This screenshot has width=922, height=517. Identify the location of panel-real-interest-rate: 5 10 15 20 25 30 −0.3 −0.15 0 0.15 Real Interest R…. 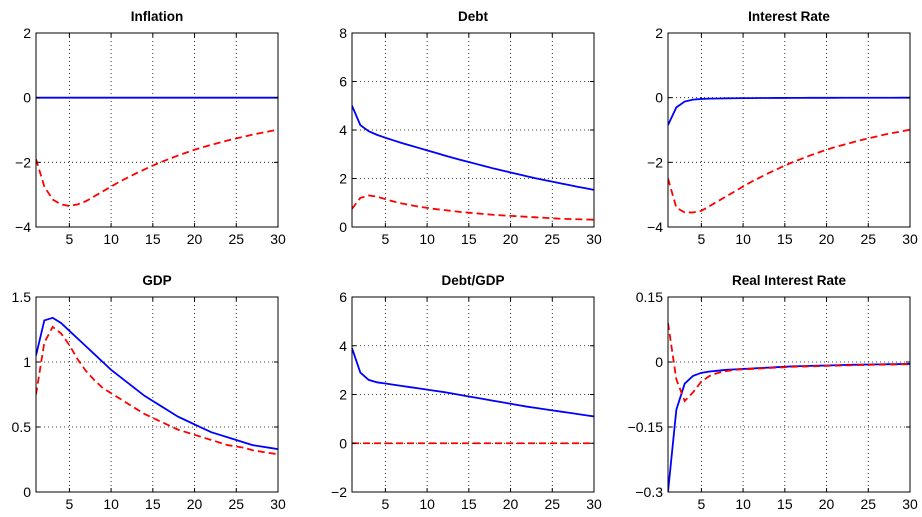
(773, 392).